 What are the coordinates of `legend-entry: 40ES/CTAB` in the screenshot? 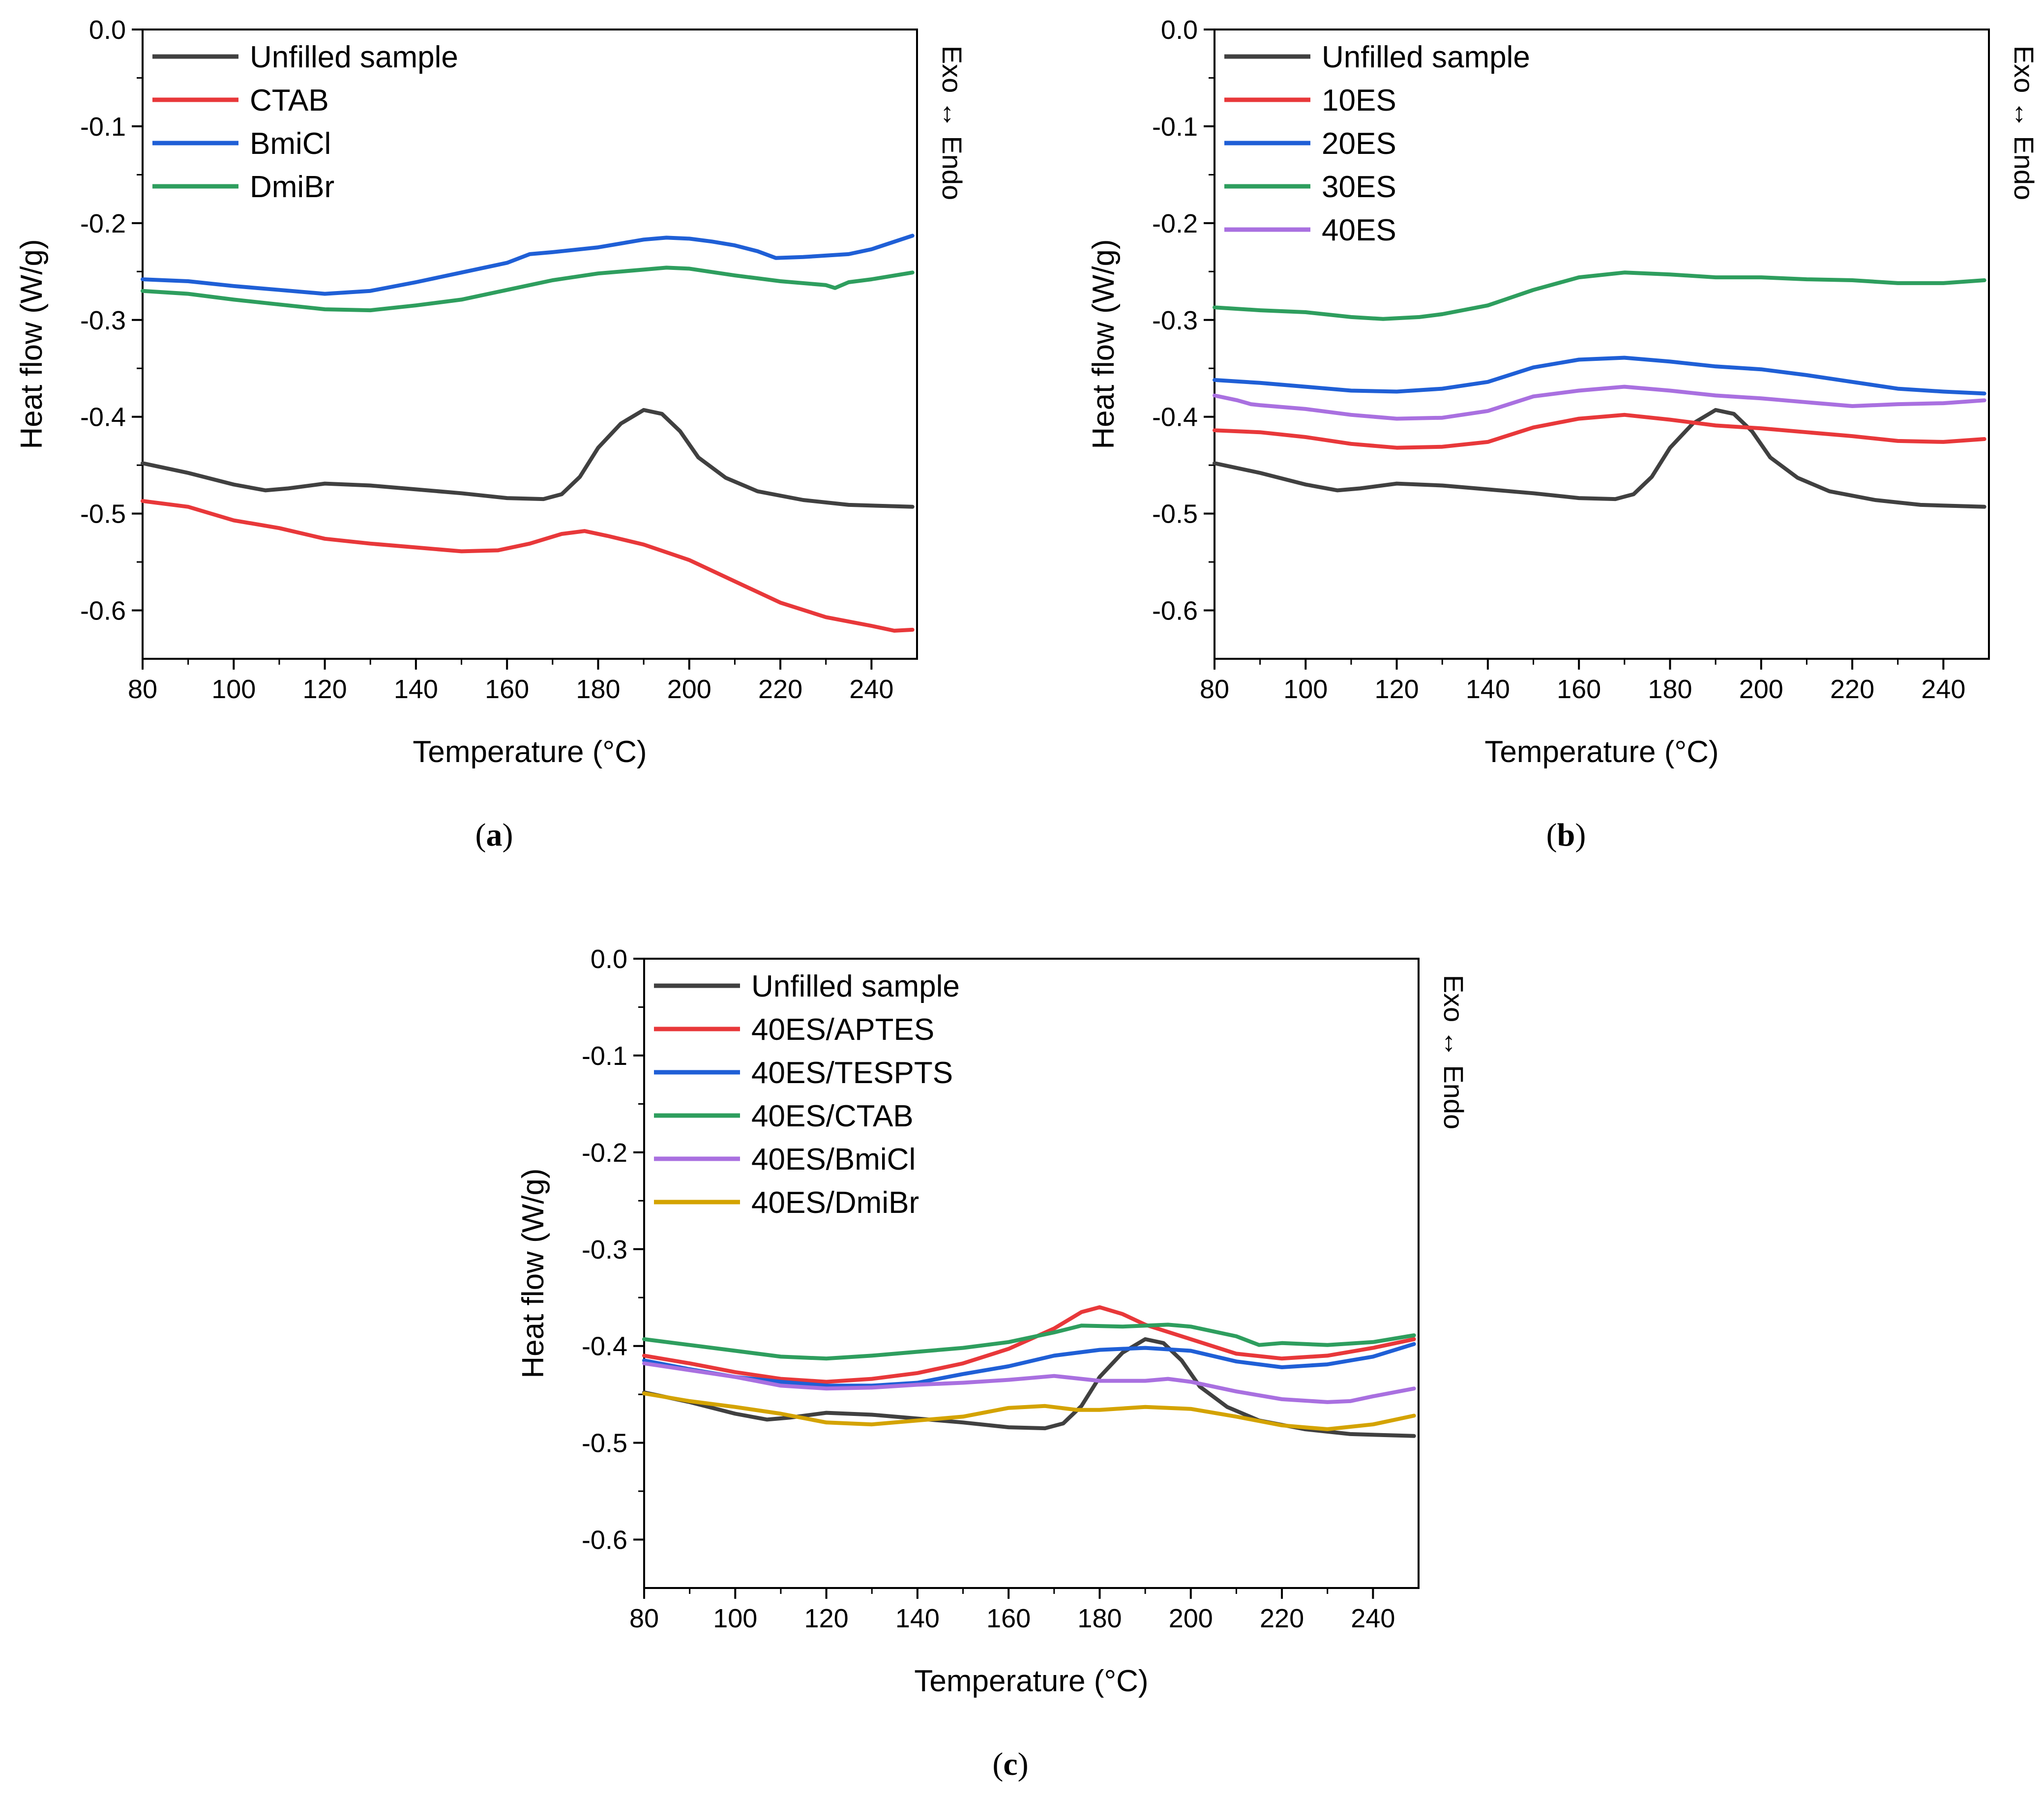 It's located at (832, 1116).